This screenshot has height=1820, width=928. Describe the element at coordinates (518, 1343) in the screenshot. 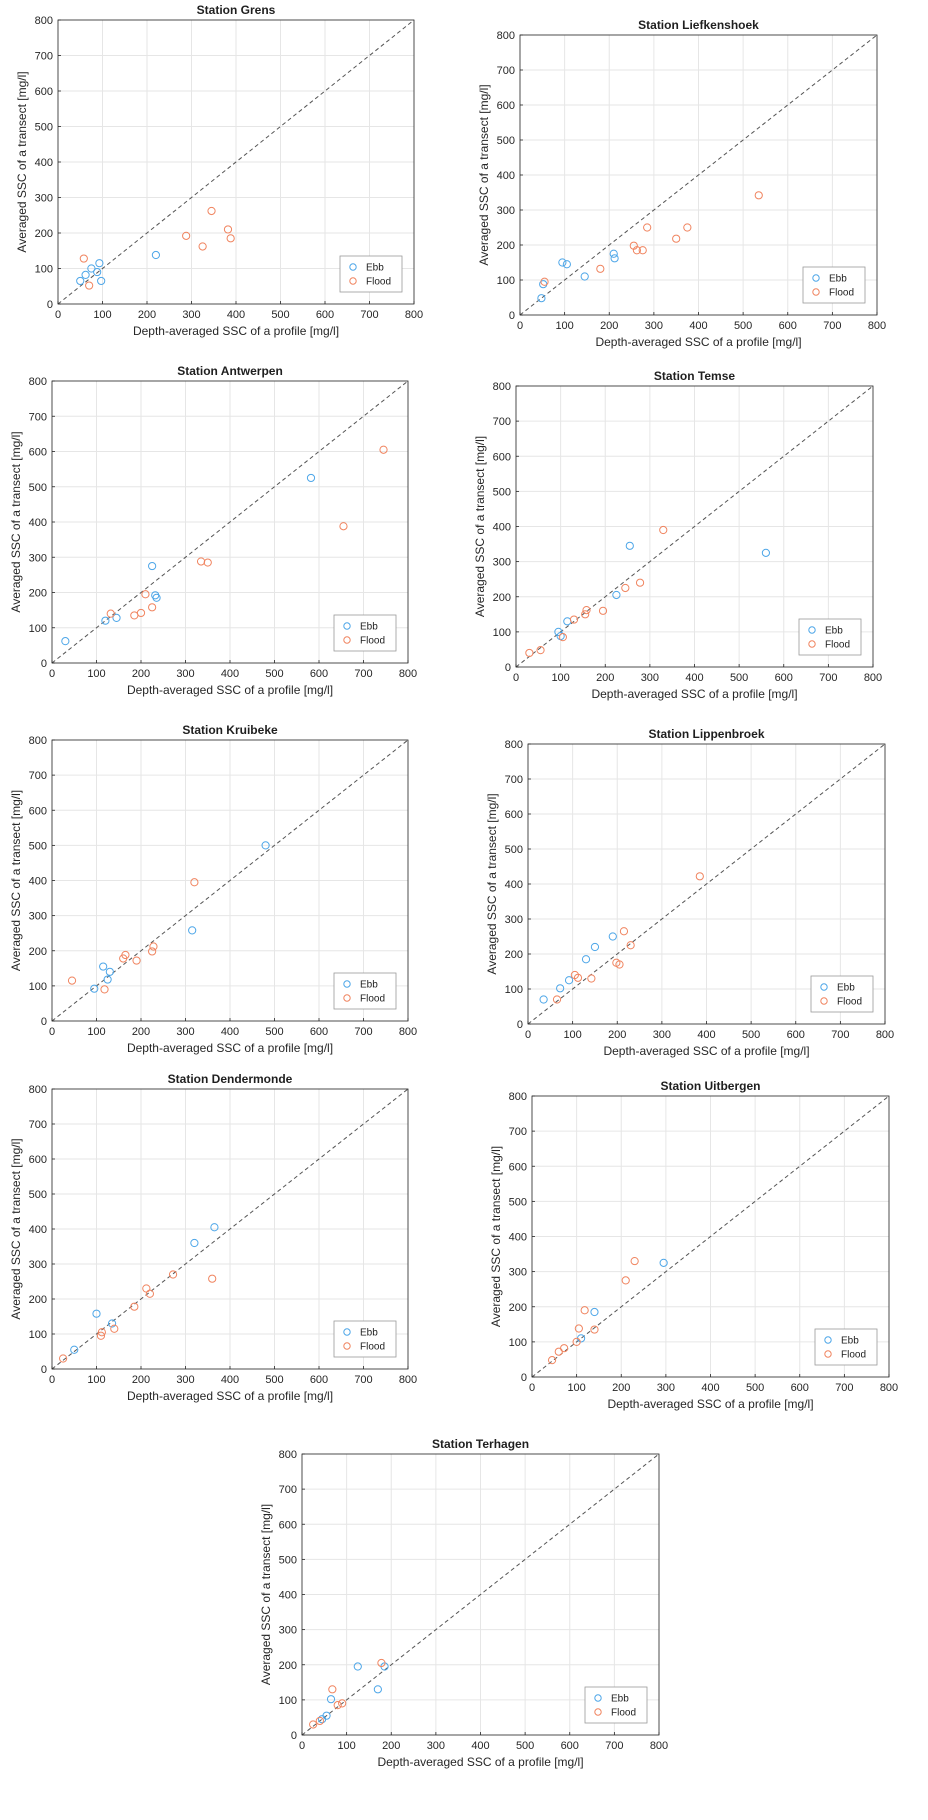

I see `y-tick-label: 100` at that location.